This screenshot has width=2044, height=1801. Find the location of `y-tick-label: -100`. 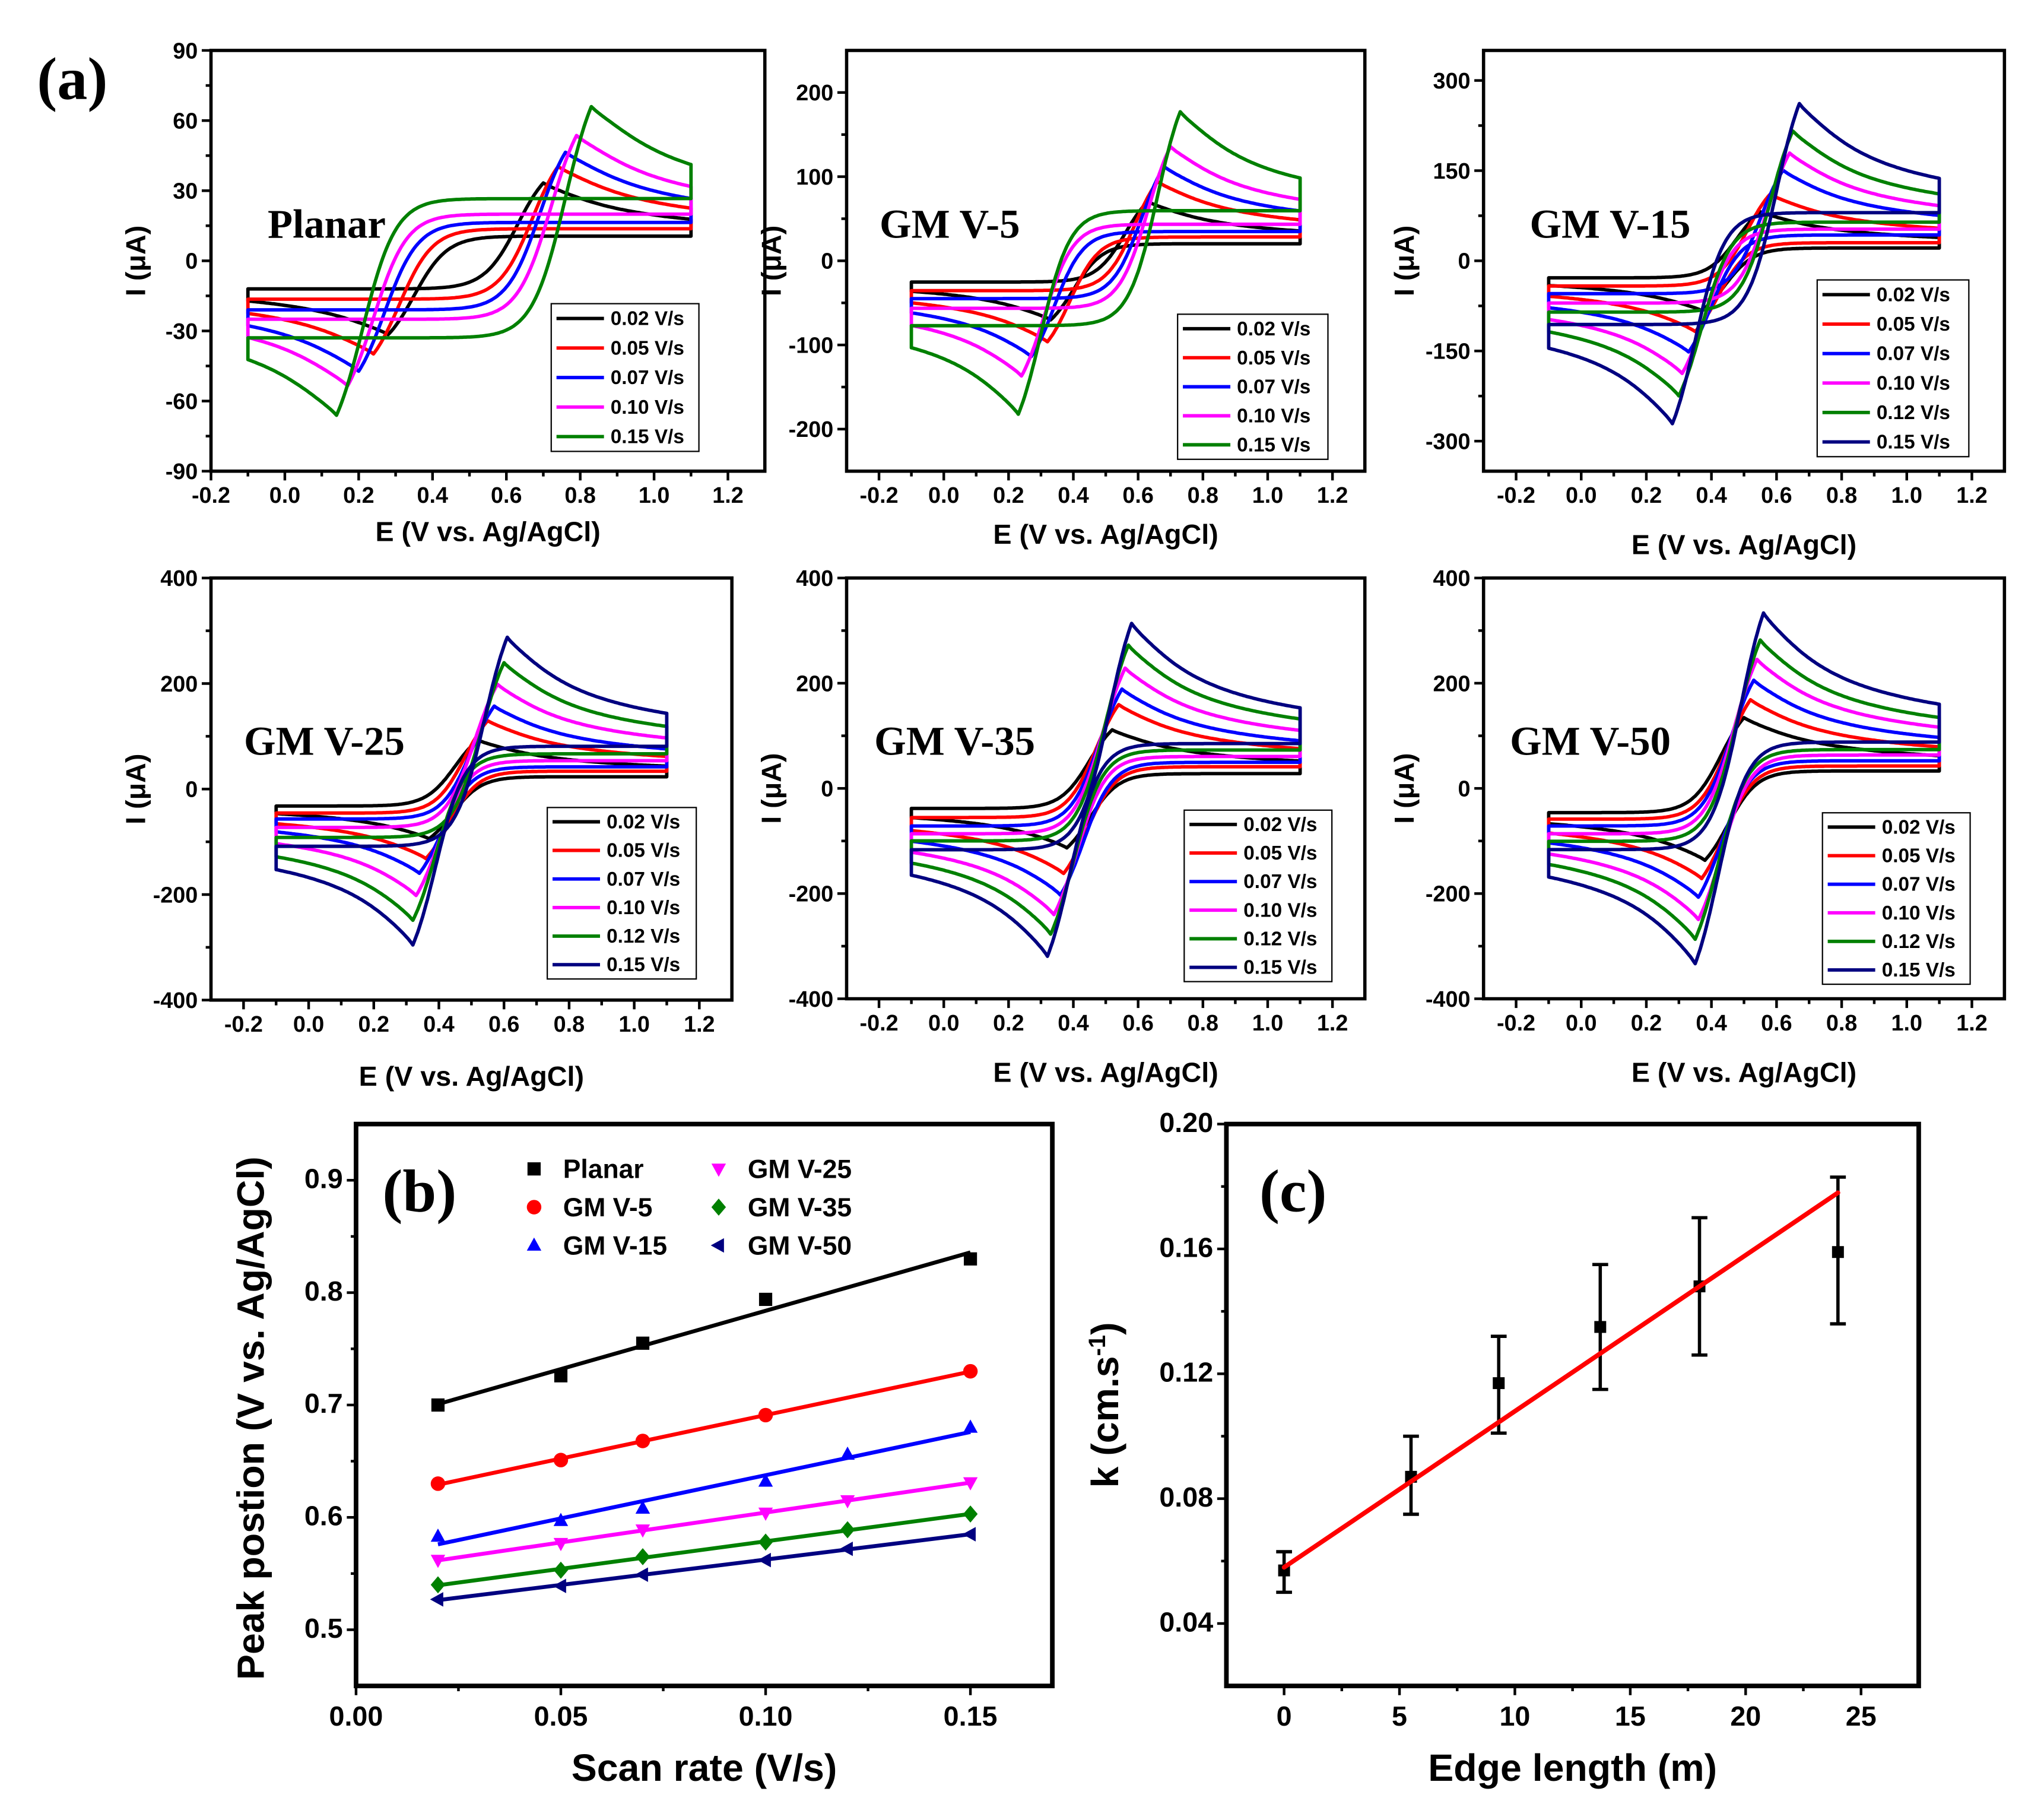

y-tick-label: -100 is located at coordinates (812, 345).